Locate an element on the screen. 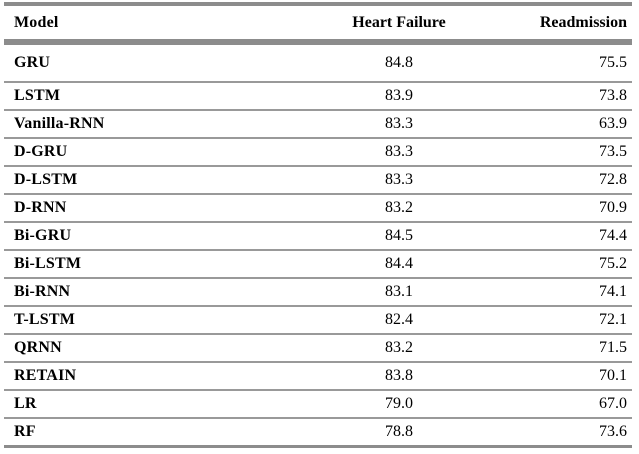 The height and width of the screenshot is (454, 639). model-name-cell: LR is located at coordinates (25, 403).